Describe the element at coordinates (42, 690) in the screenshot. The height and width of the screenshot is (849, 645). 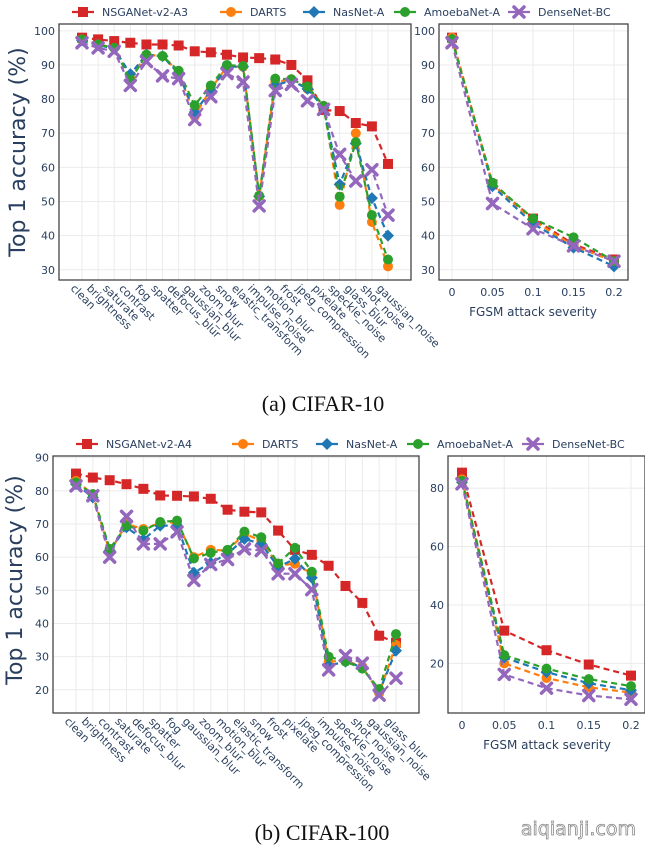
I see `y-tick-label: 20` at that location.